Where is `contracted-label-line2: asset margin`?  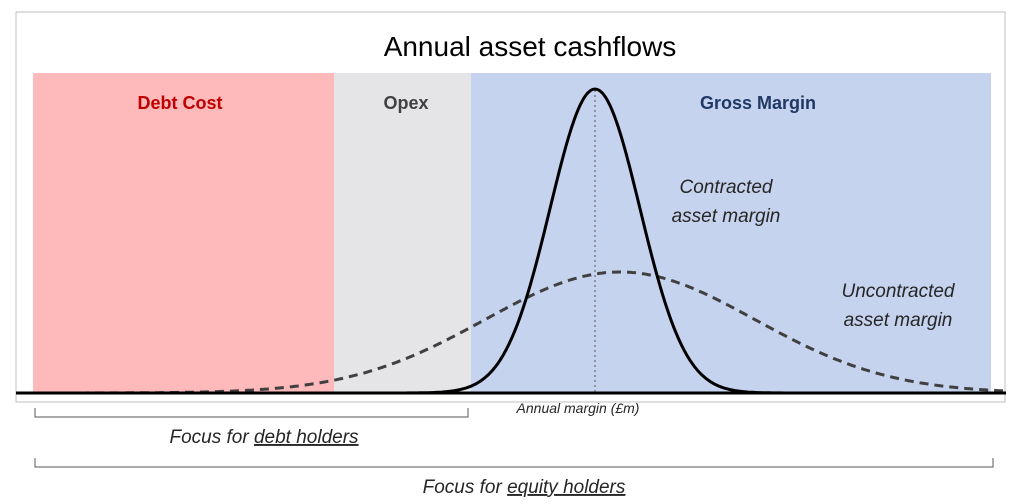
contracted-label-line2: asset margin is located at coordinates (726, 216).